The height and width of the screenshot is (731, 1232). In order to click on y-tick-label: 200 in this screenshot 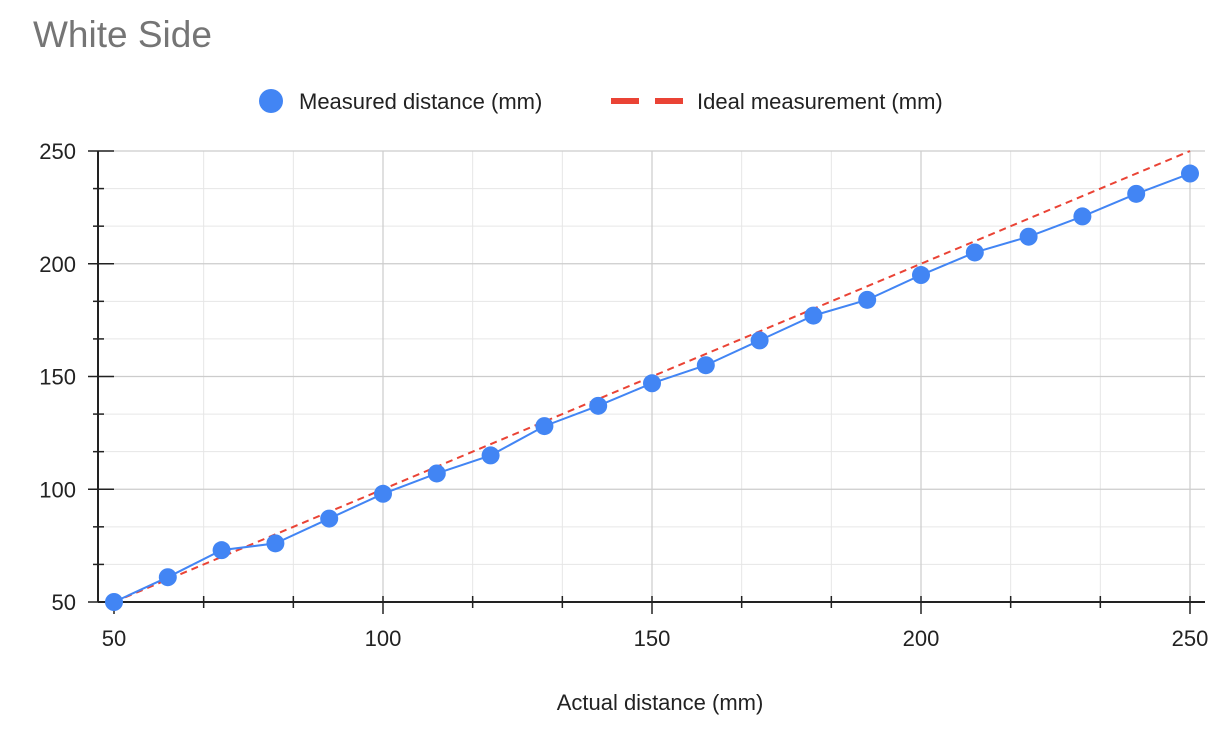, I will do `click(57, 264)`.